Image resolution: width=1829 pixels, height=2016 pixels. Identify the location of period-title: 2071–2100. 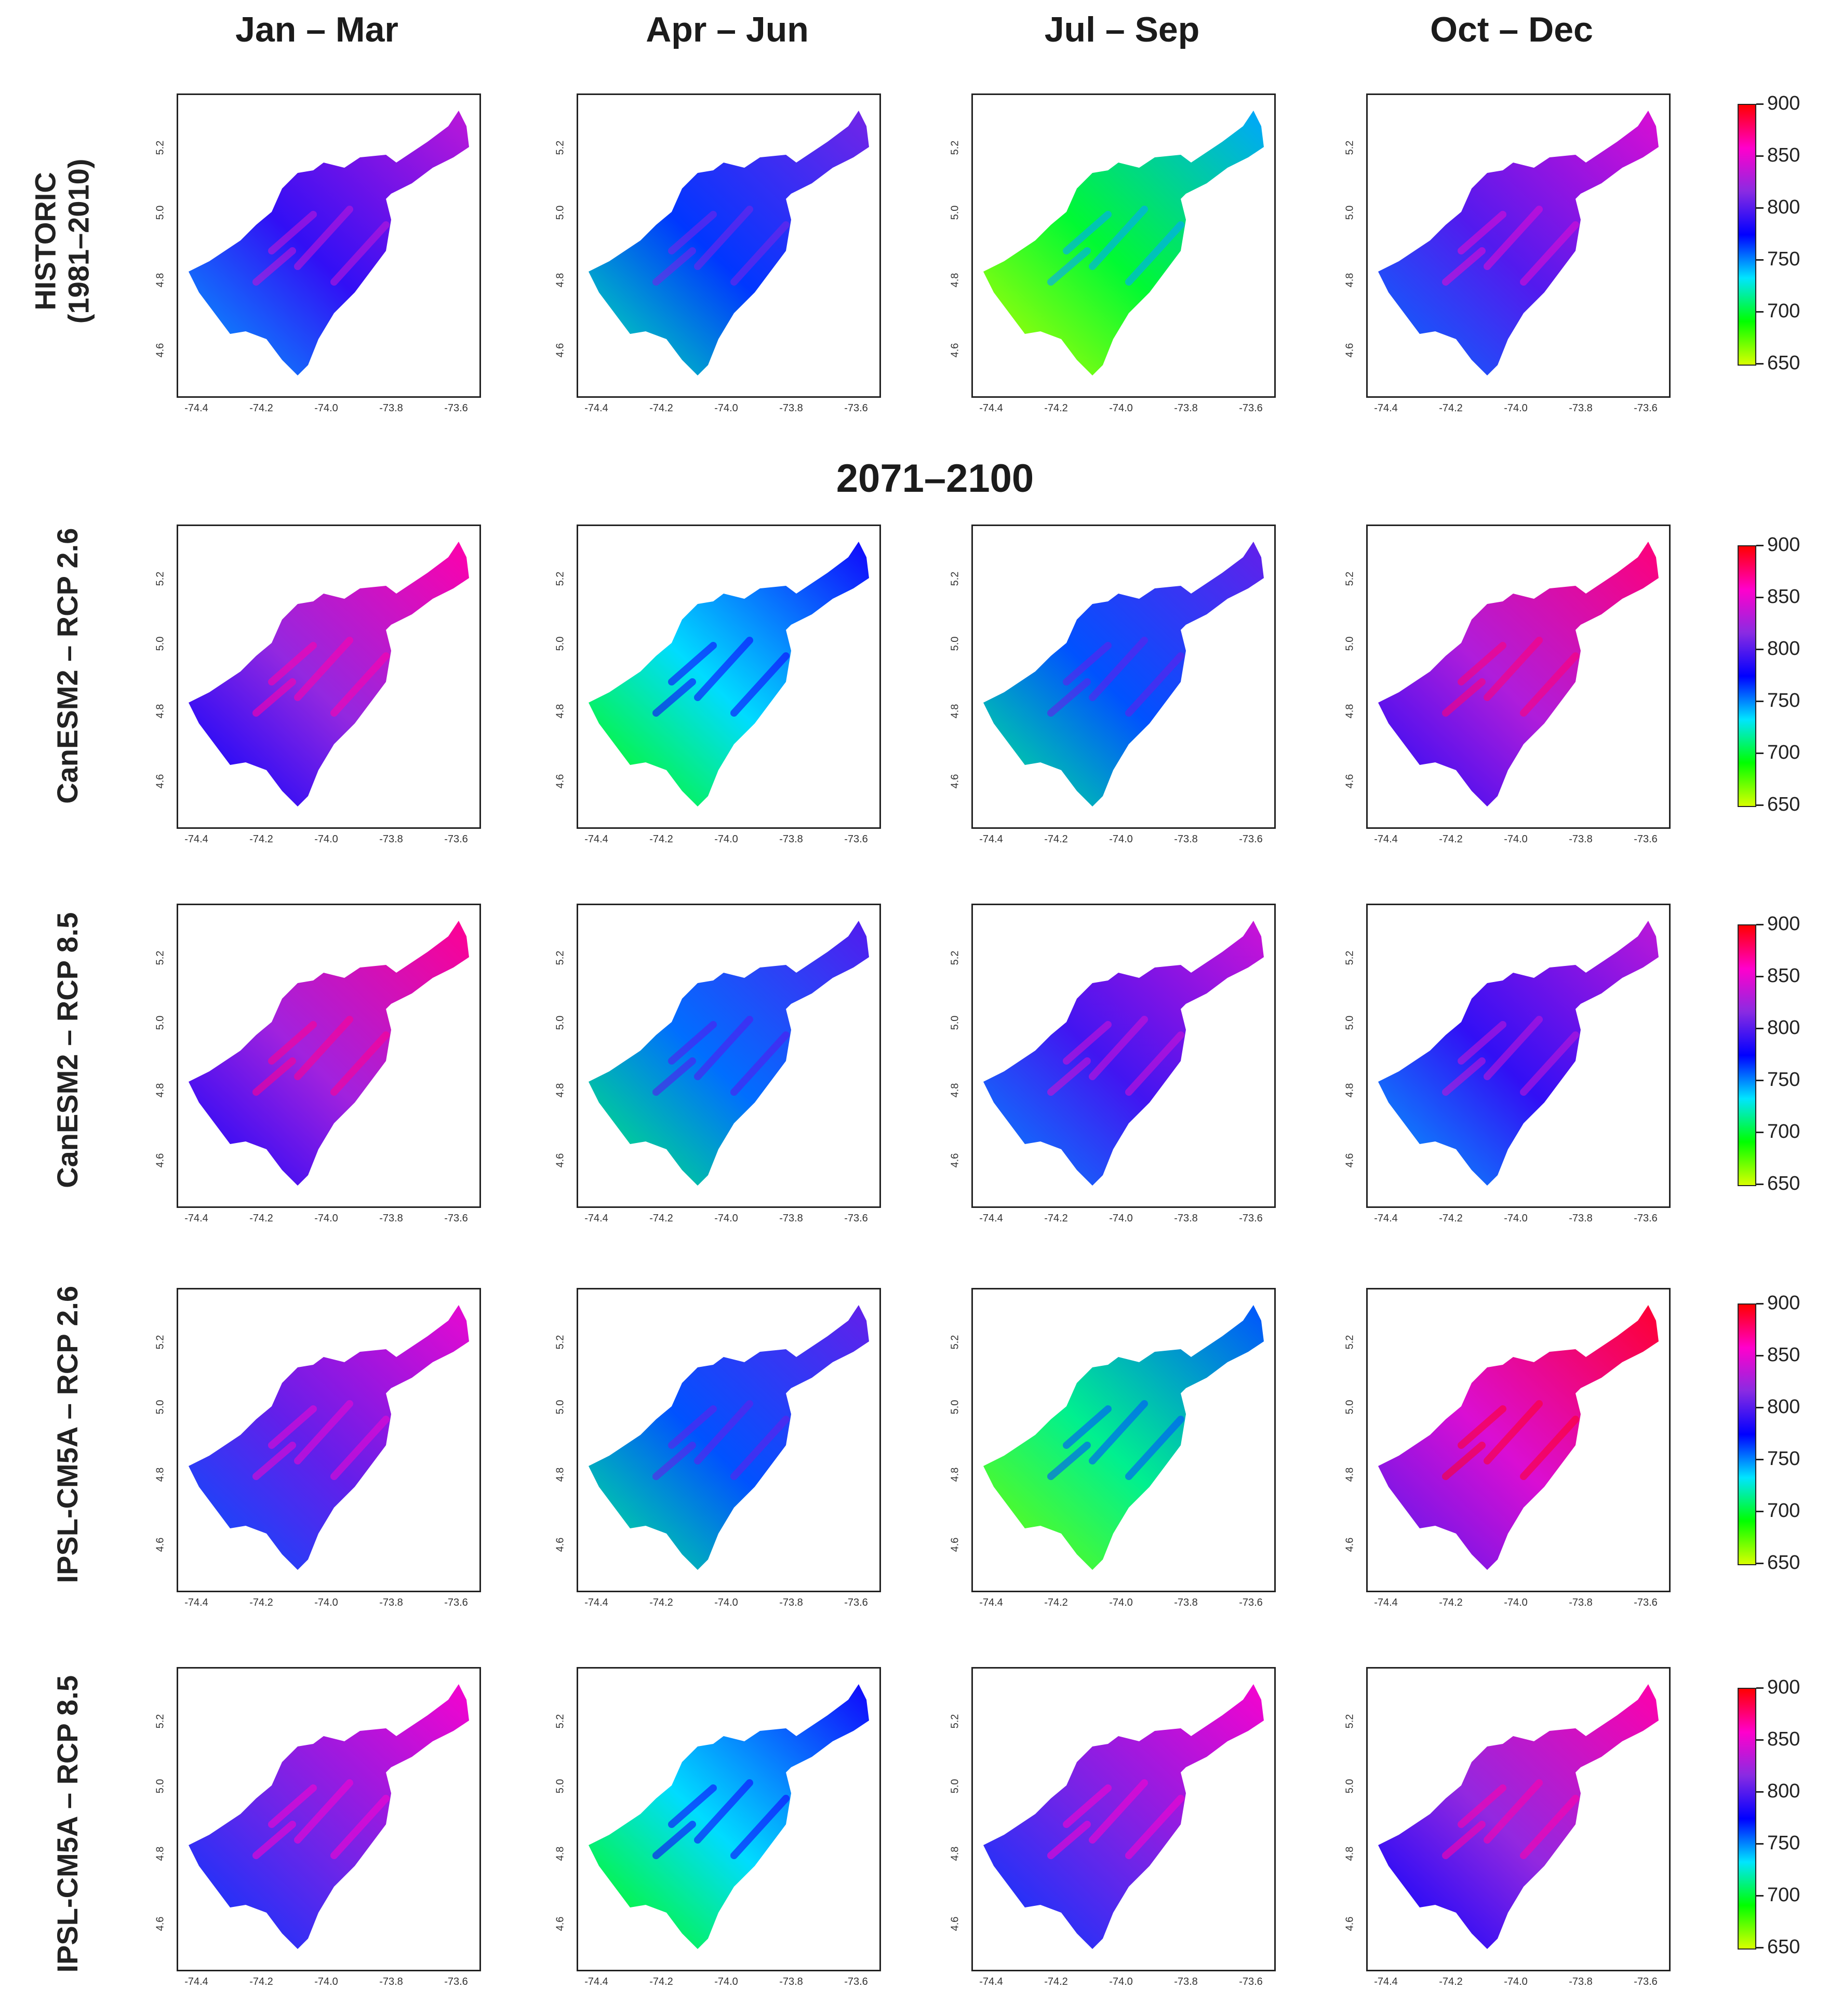
(935, 478).